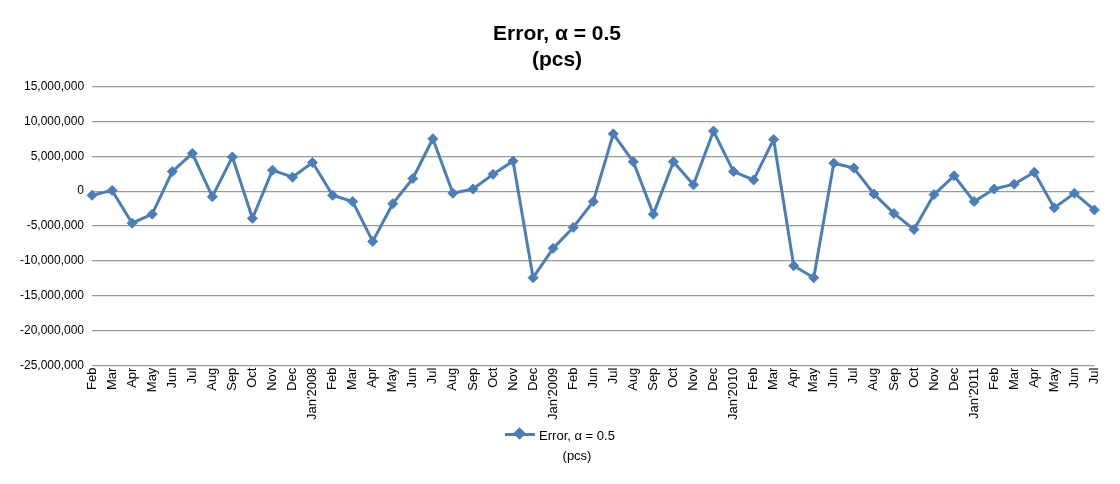 Image resolution: width=1120 pixels, height=484 pixels. I want to click on y-tick-label: -15,000,000, so click(52, 295).